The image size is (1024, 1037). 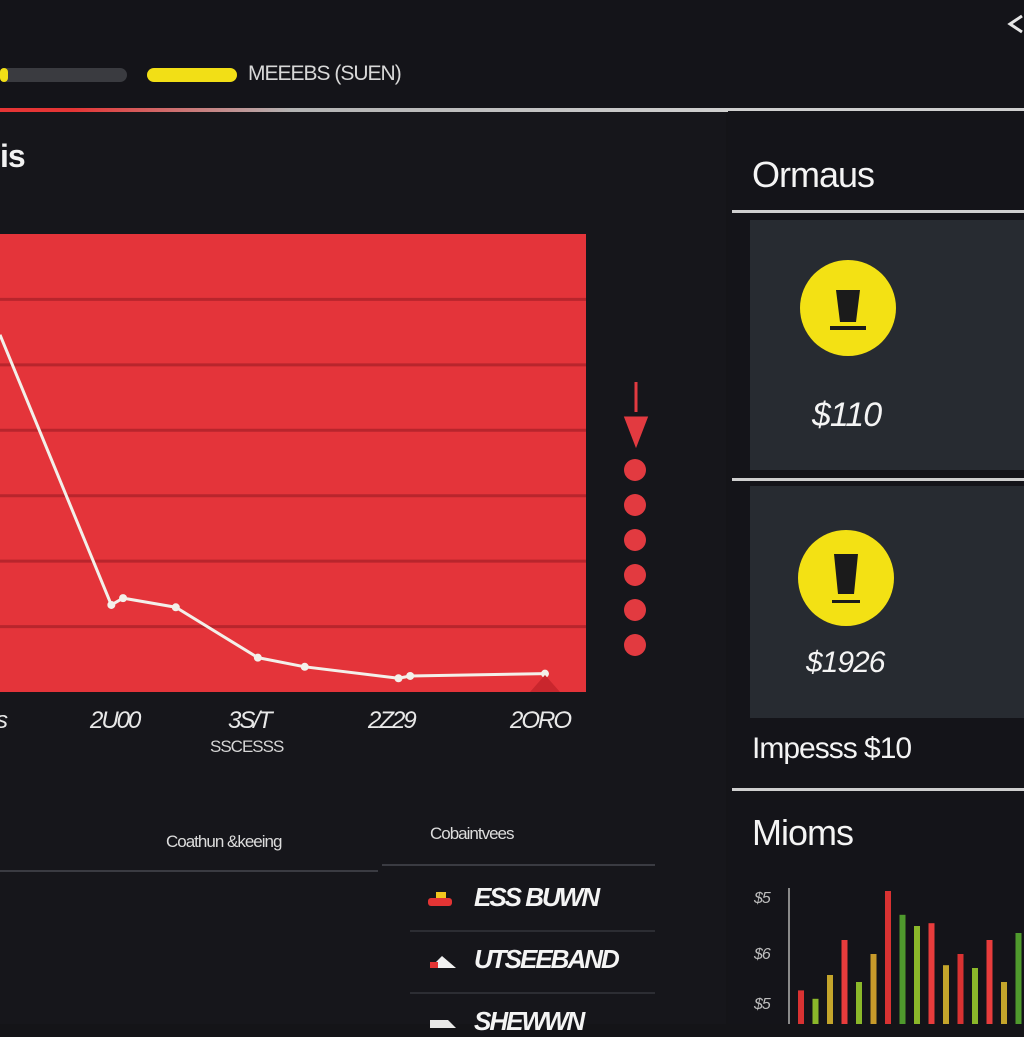 What do you see at coordinates (115, 720) in the screenshot?
I see `x-tick-label: 2U00` at bounding box center [115, 720].